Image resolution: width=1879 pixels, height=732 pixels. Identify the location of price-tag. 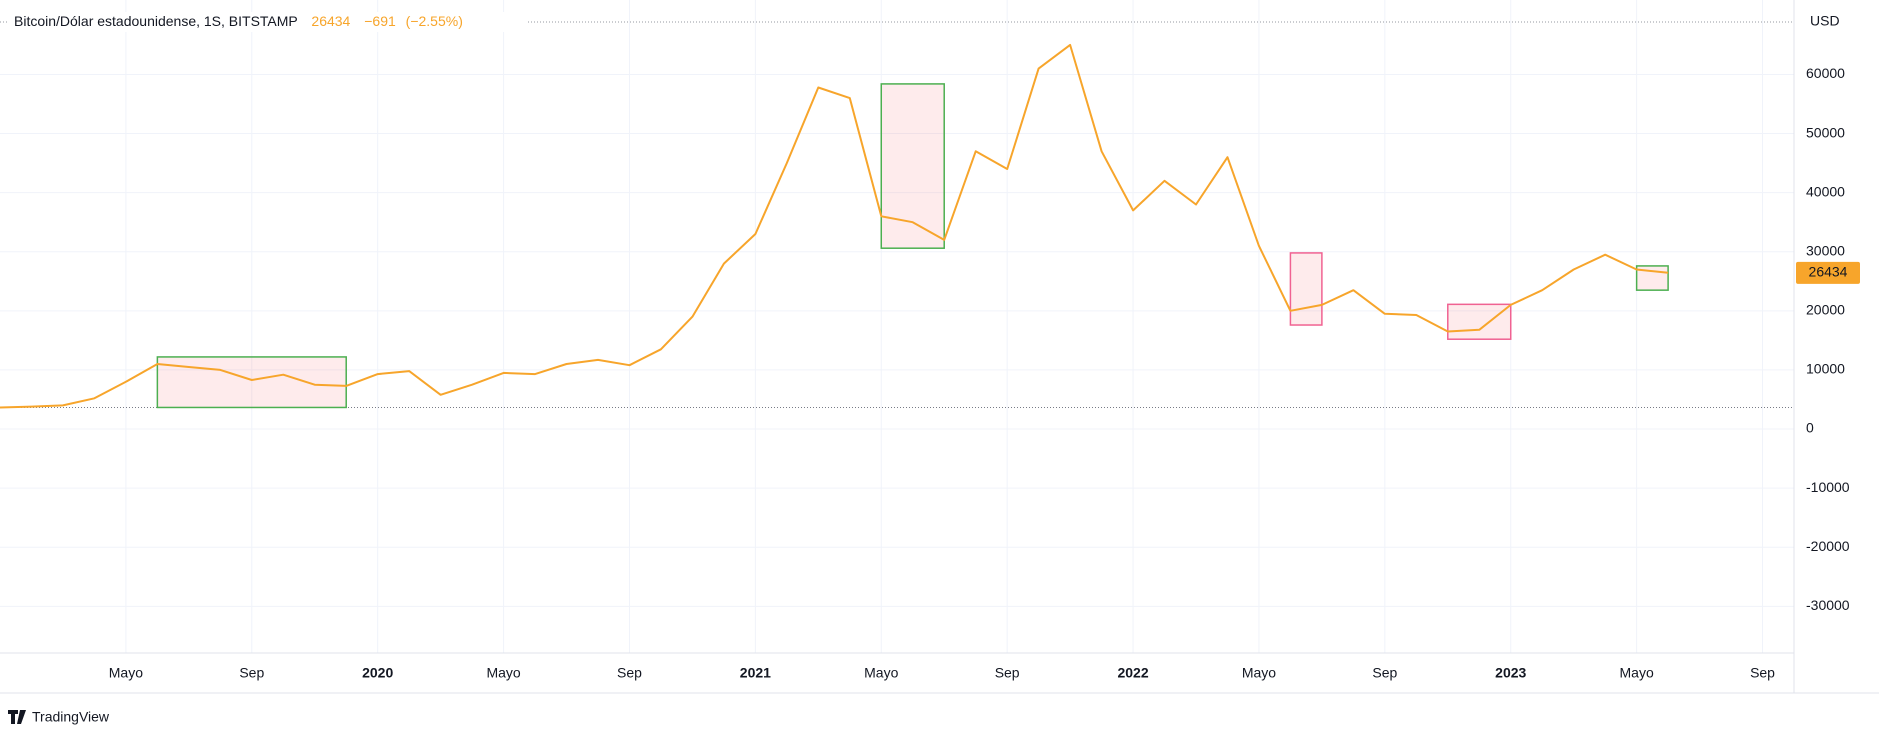
(1828, 272).